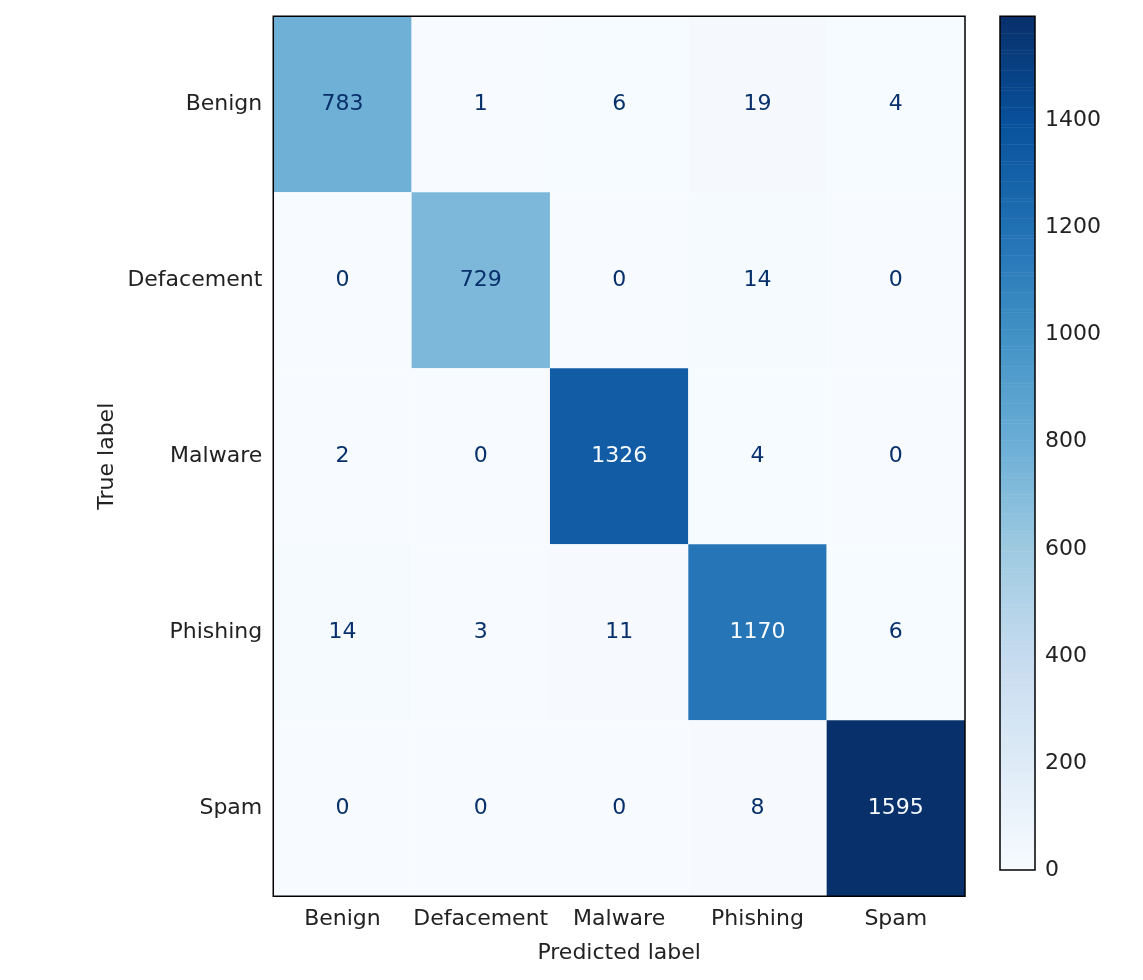  Describe the element at coordinates (757, 102) in the screenshot. I see `data-label: 19` at that location.